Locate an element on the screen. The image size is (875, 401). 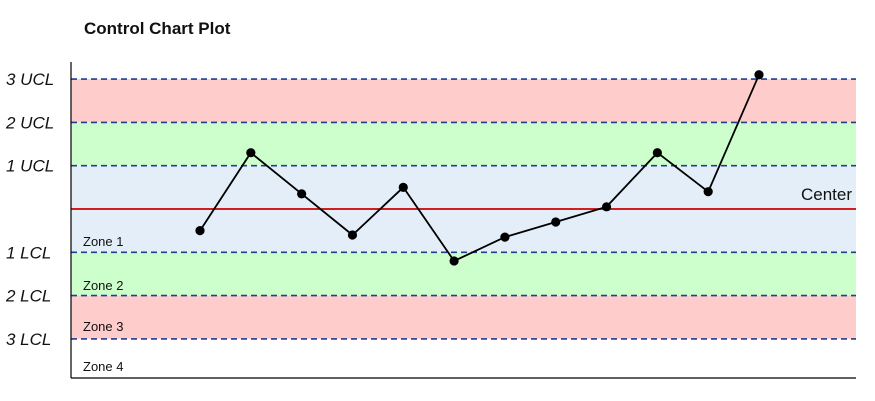
chart-title: Control Chart Plot is located at coordinates (157, 28).